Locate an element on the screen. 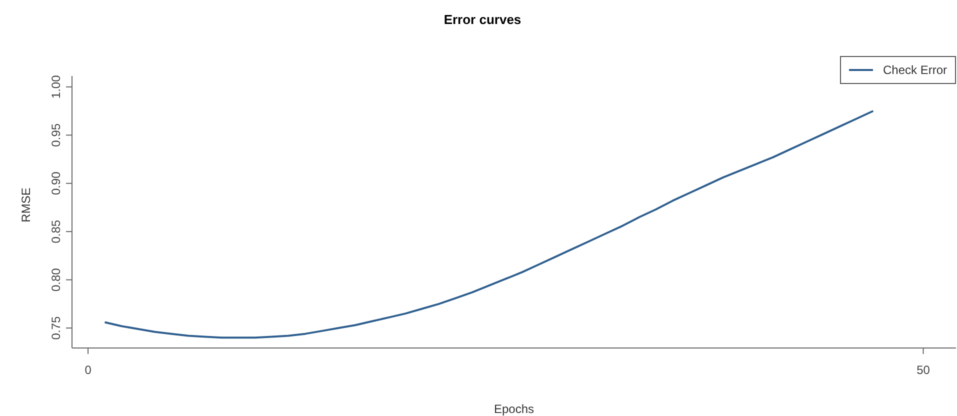 The height and width of the screenshot is (416, 957). y-tick-label: 0.95 is located at coordinates (56, 135).